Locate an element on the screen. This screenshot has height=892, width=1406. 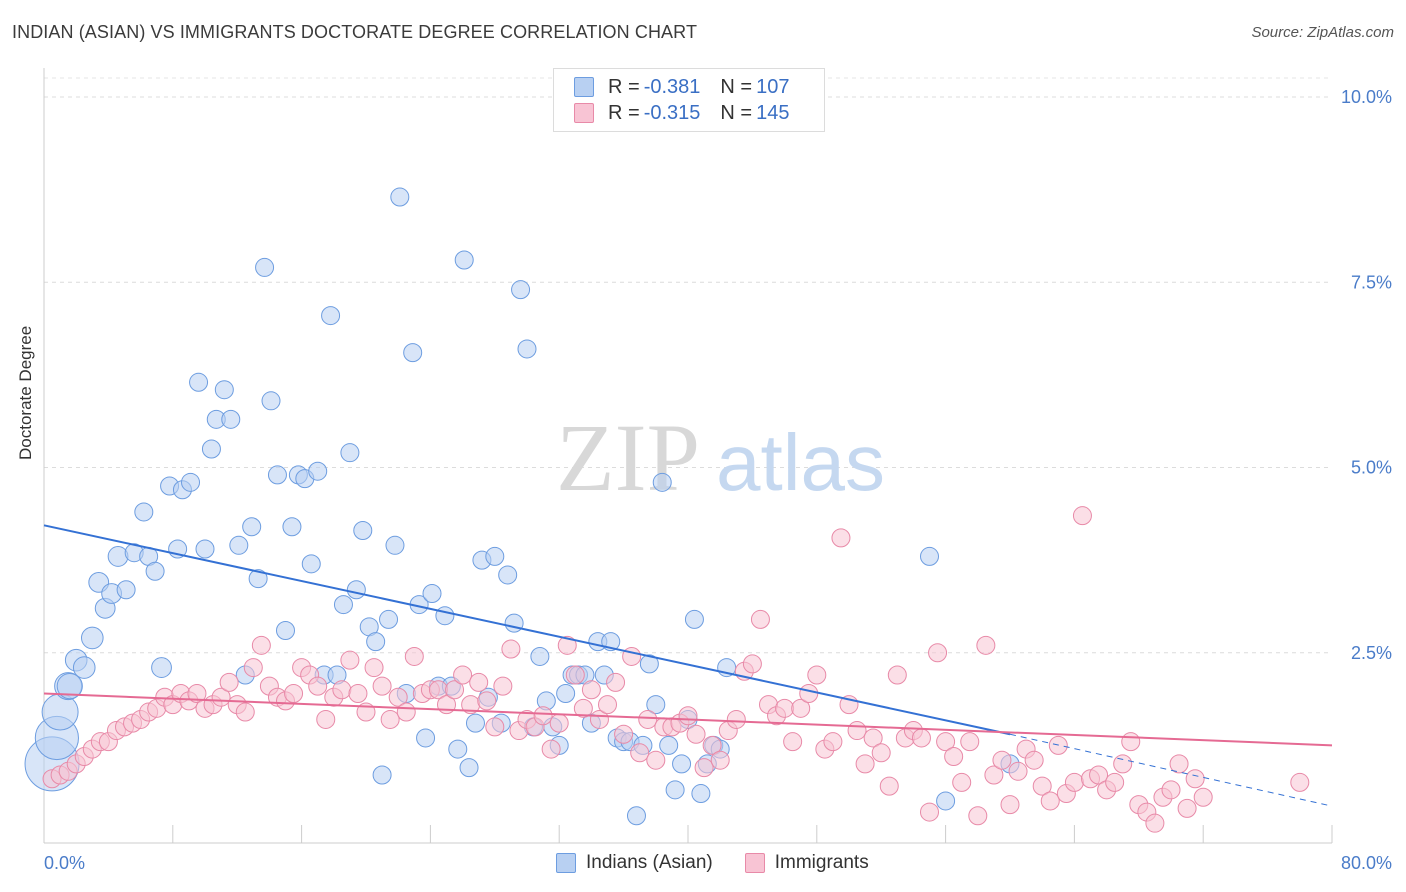
watermark: ZIP atlas is located at coordinates (720, 457).